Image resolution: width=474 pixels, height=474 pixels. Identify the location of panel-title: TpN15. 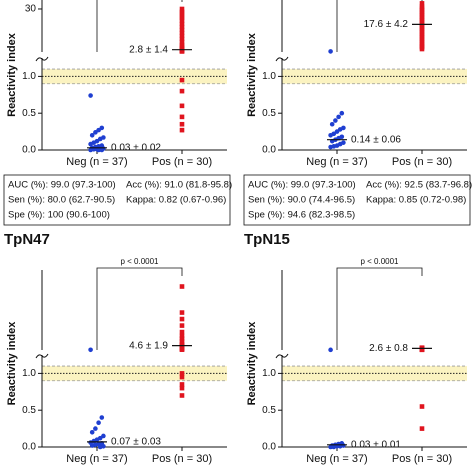
(267, 239).